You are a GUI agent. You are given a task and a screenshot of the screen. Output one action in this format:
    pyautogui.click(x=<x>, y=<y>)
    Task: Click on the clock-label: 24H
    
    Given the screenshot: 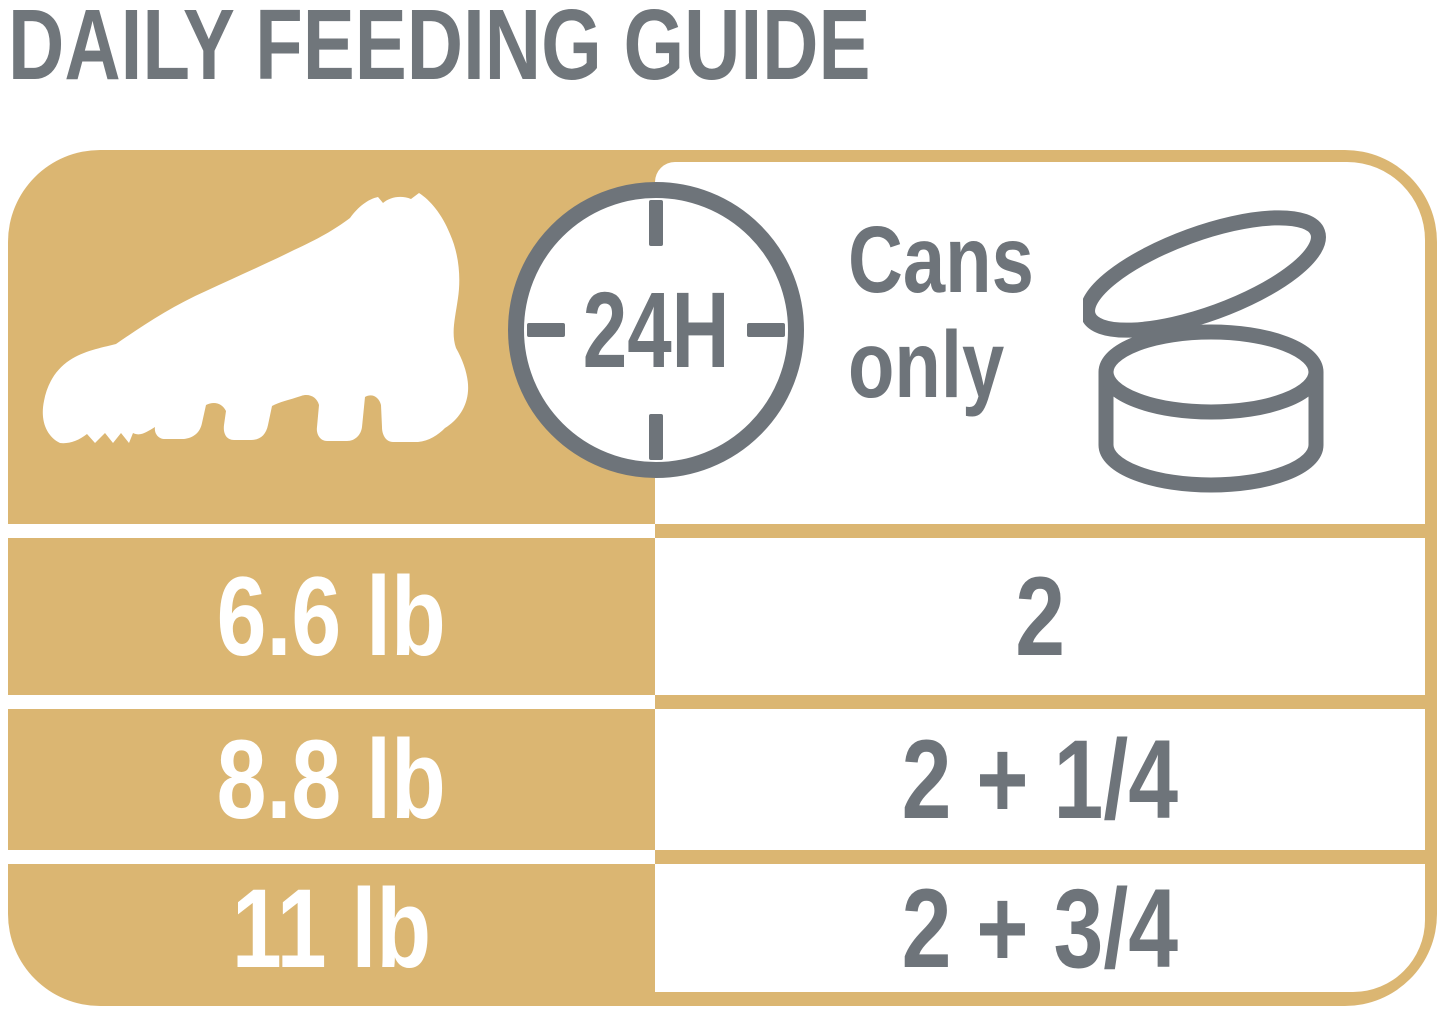 What is the action you would take?
    pyautogui.click(x=656, y=329)
    